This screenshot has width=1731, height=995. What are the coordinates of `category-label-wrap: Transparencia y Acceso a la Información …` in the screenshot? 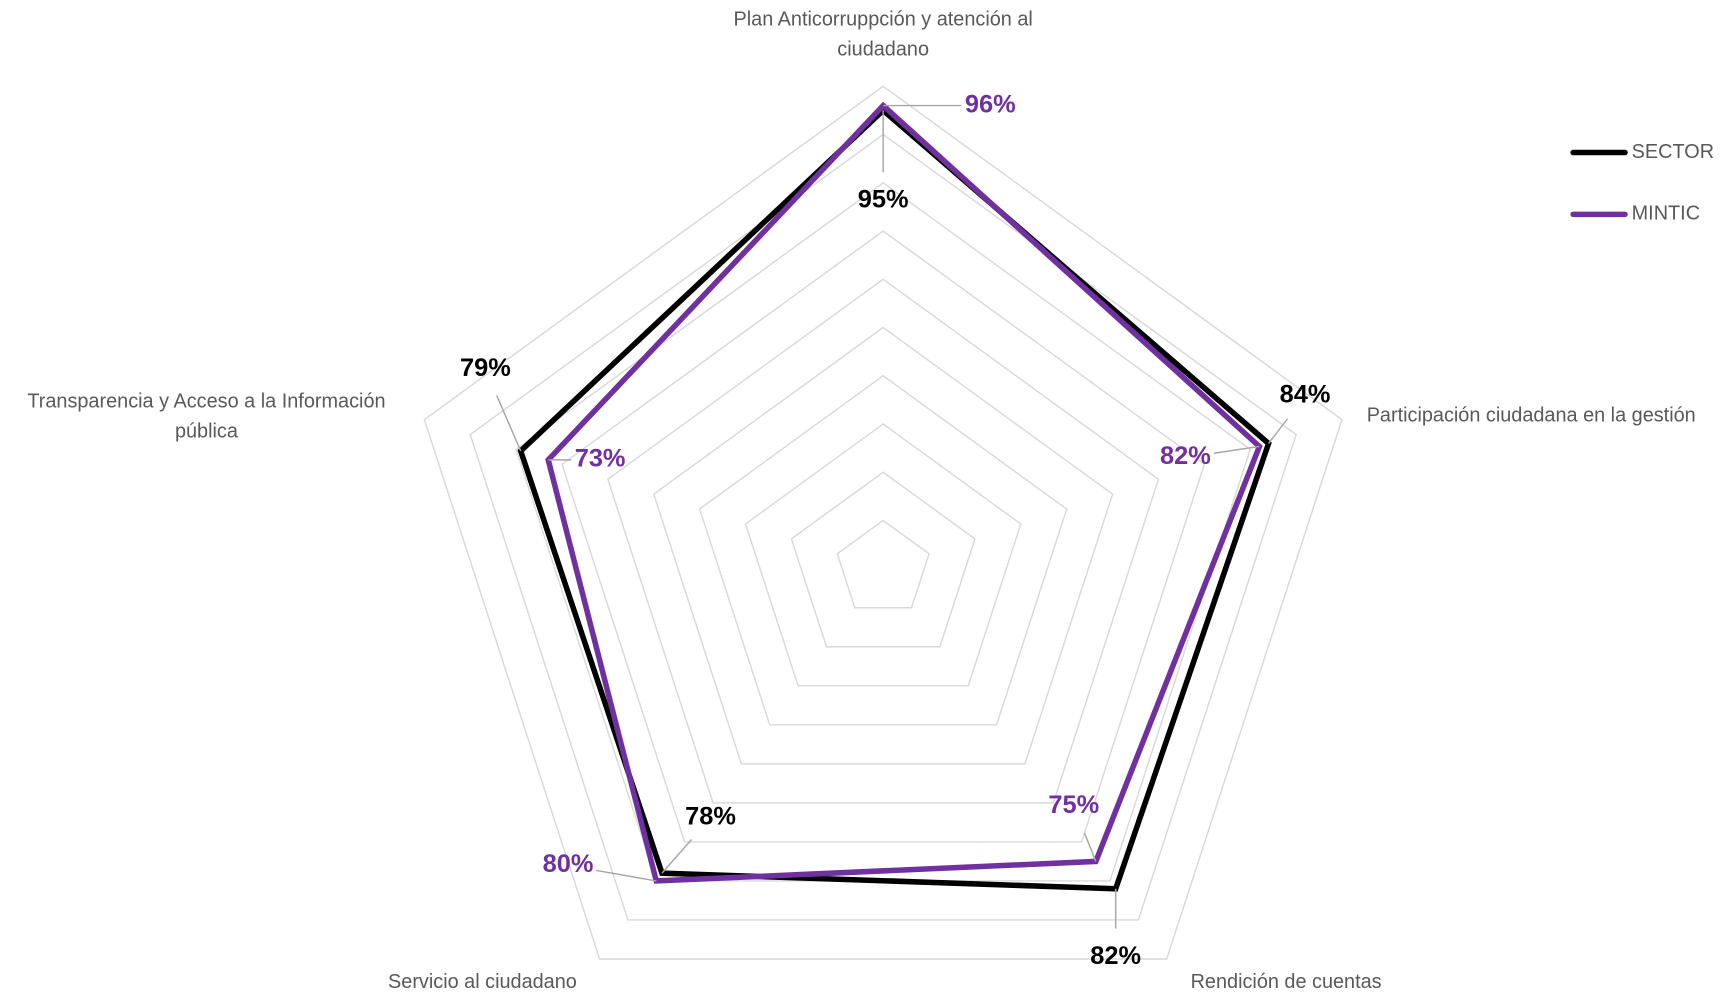 It's located at (206, 415).